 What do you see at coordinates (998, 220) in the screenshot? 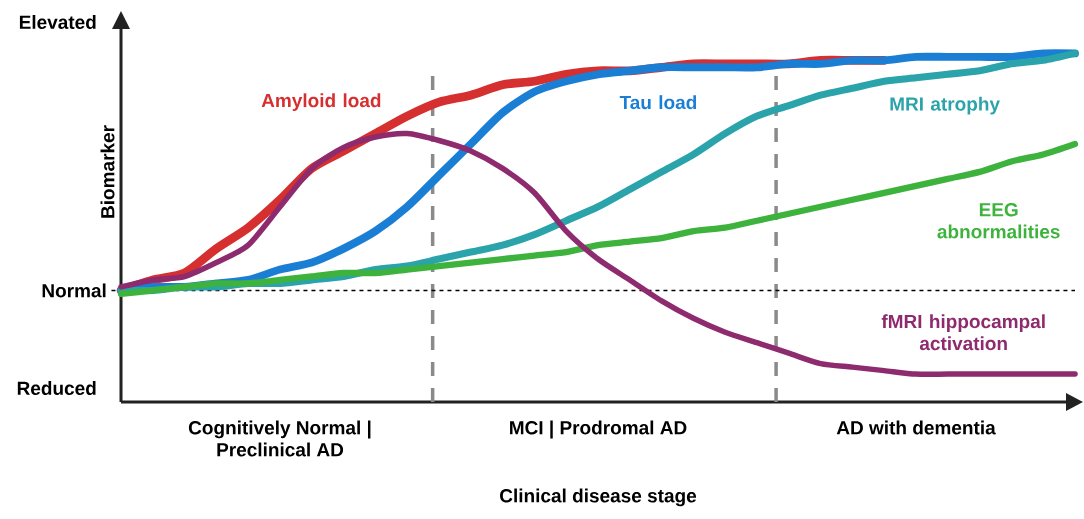
I see `series-label: EEG abnormalities` at bounding box center [998, 220].